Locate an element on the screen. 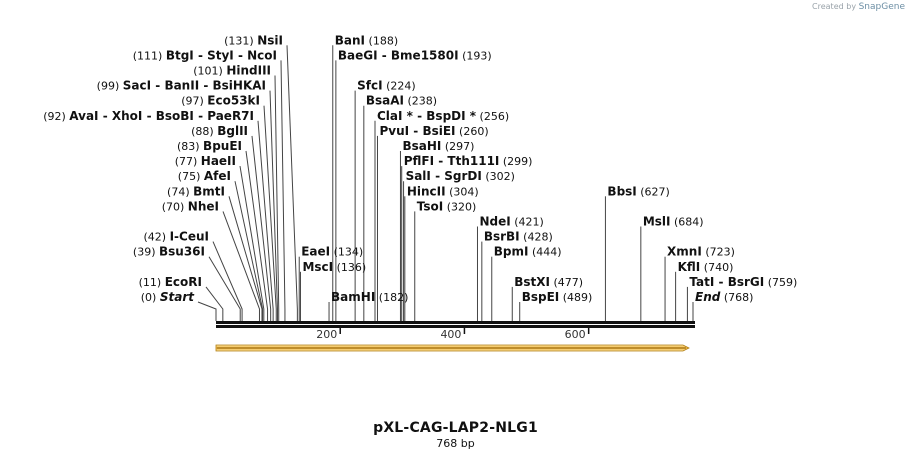 The image size is (911, 460). site-label: ClaI * - BspDI * (256) is located at coordinates (443, 116).